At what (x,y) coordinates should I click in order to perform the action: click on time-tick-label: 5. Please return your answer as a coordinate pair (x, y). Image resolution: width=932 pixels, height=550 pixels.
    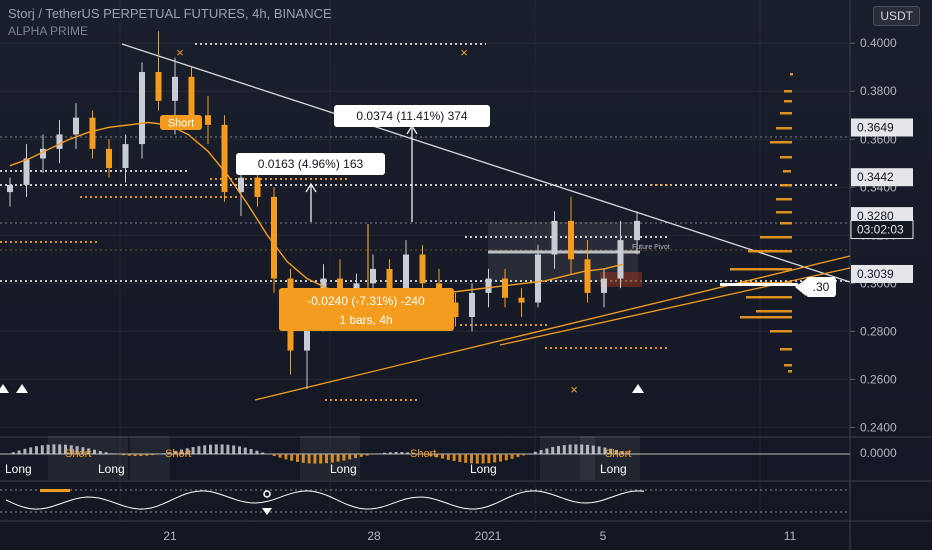
    Looking at the image, I should click on (603, 536).